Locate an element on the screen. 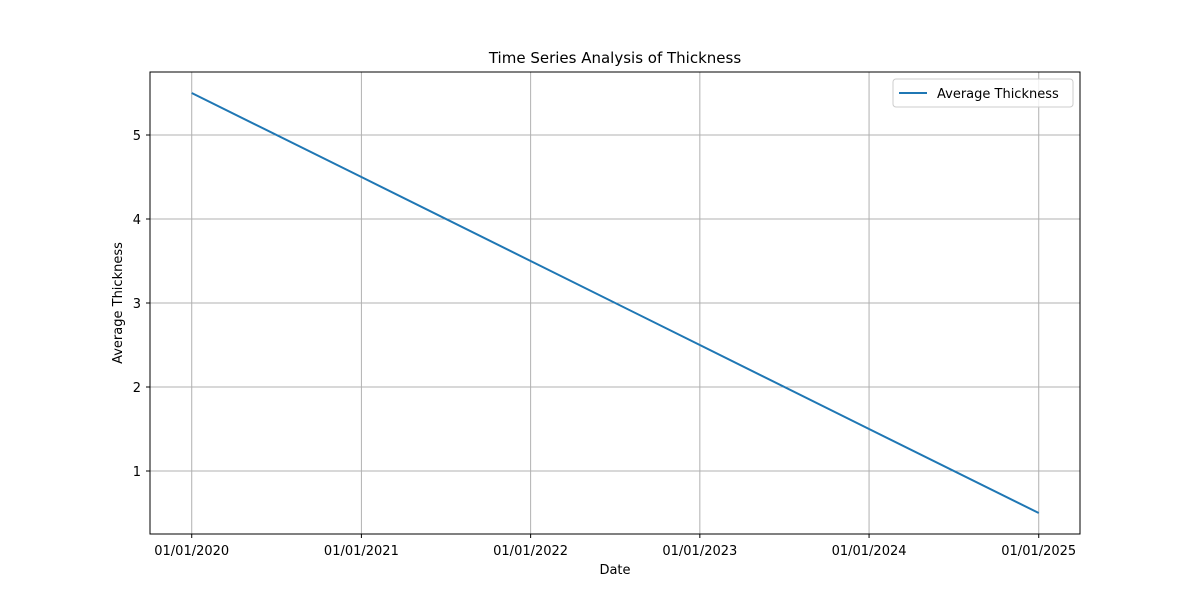  x-tick-label: 01/01/2022 is located at coordinates (530, 551).